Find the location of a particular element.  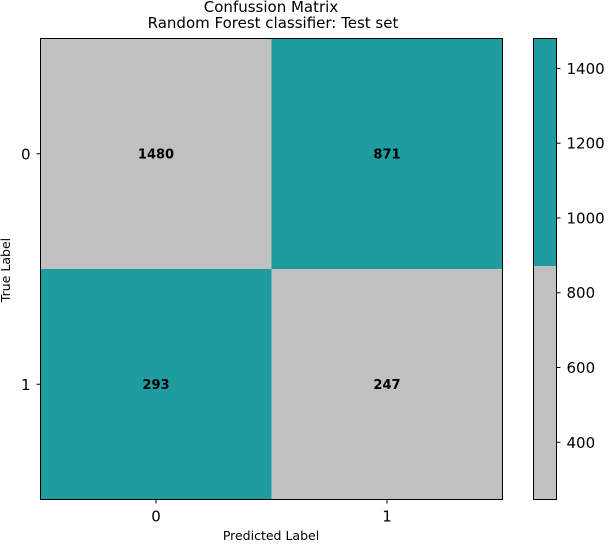

colorbar-low-segment is located at coordinates (545, 383).